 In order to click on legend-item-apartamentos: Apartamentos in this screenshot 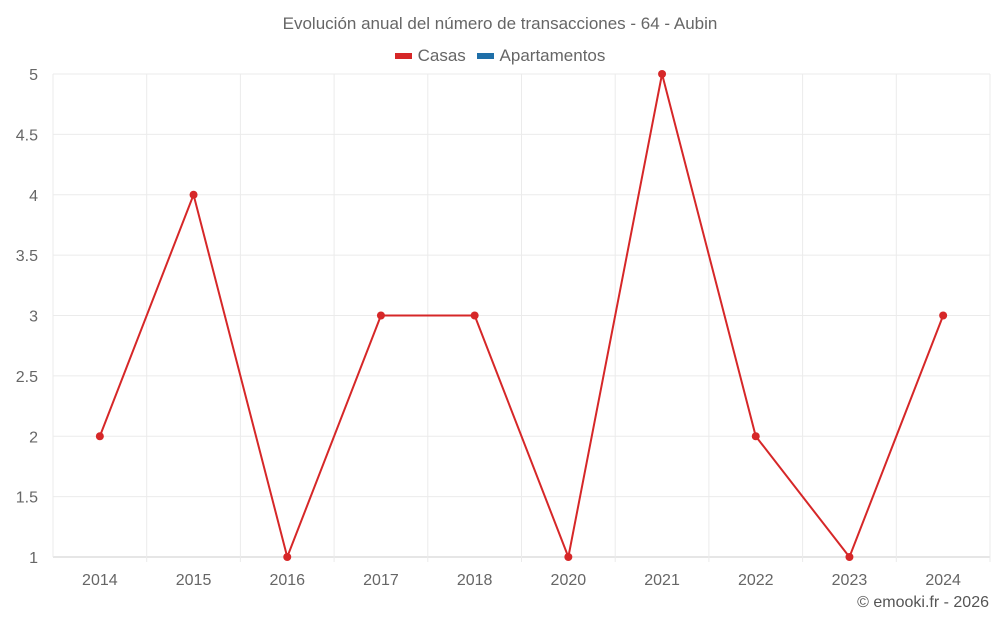, I will do `click(541, 56)`.